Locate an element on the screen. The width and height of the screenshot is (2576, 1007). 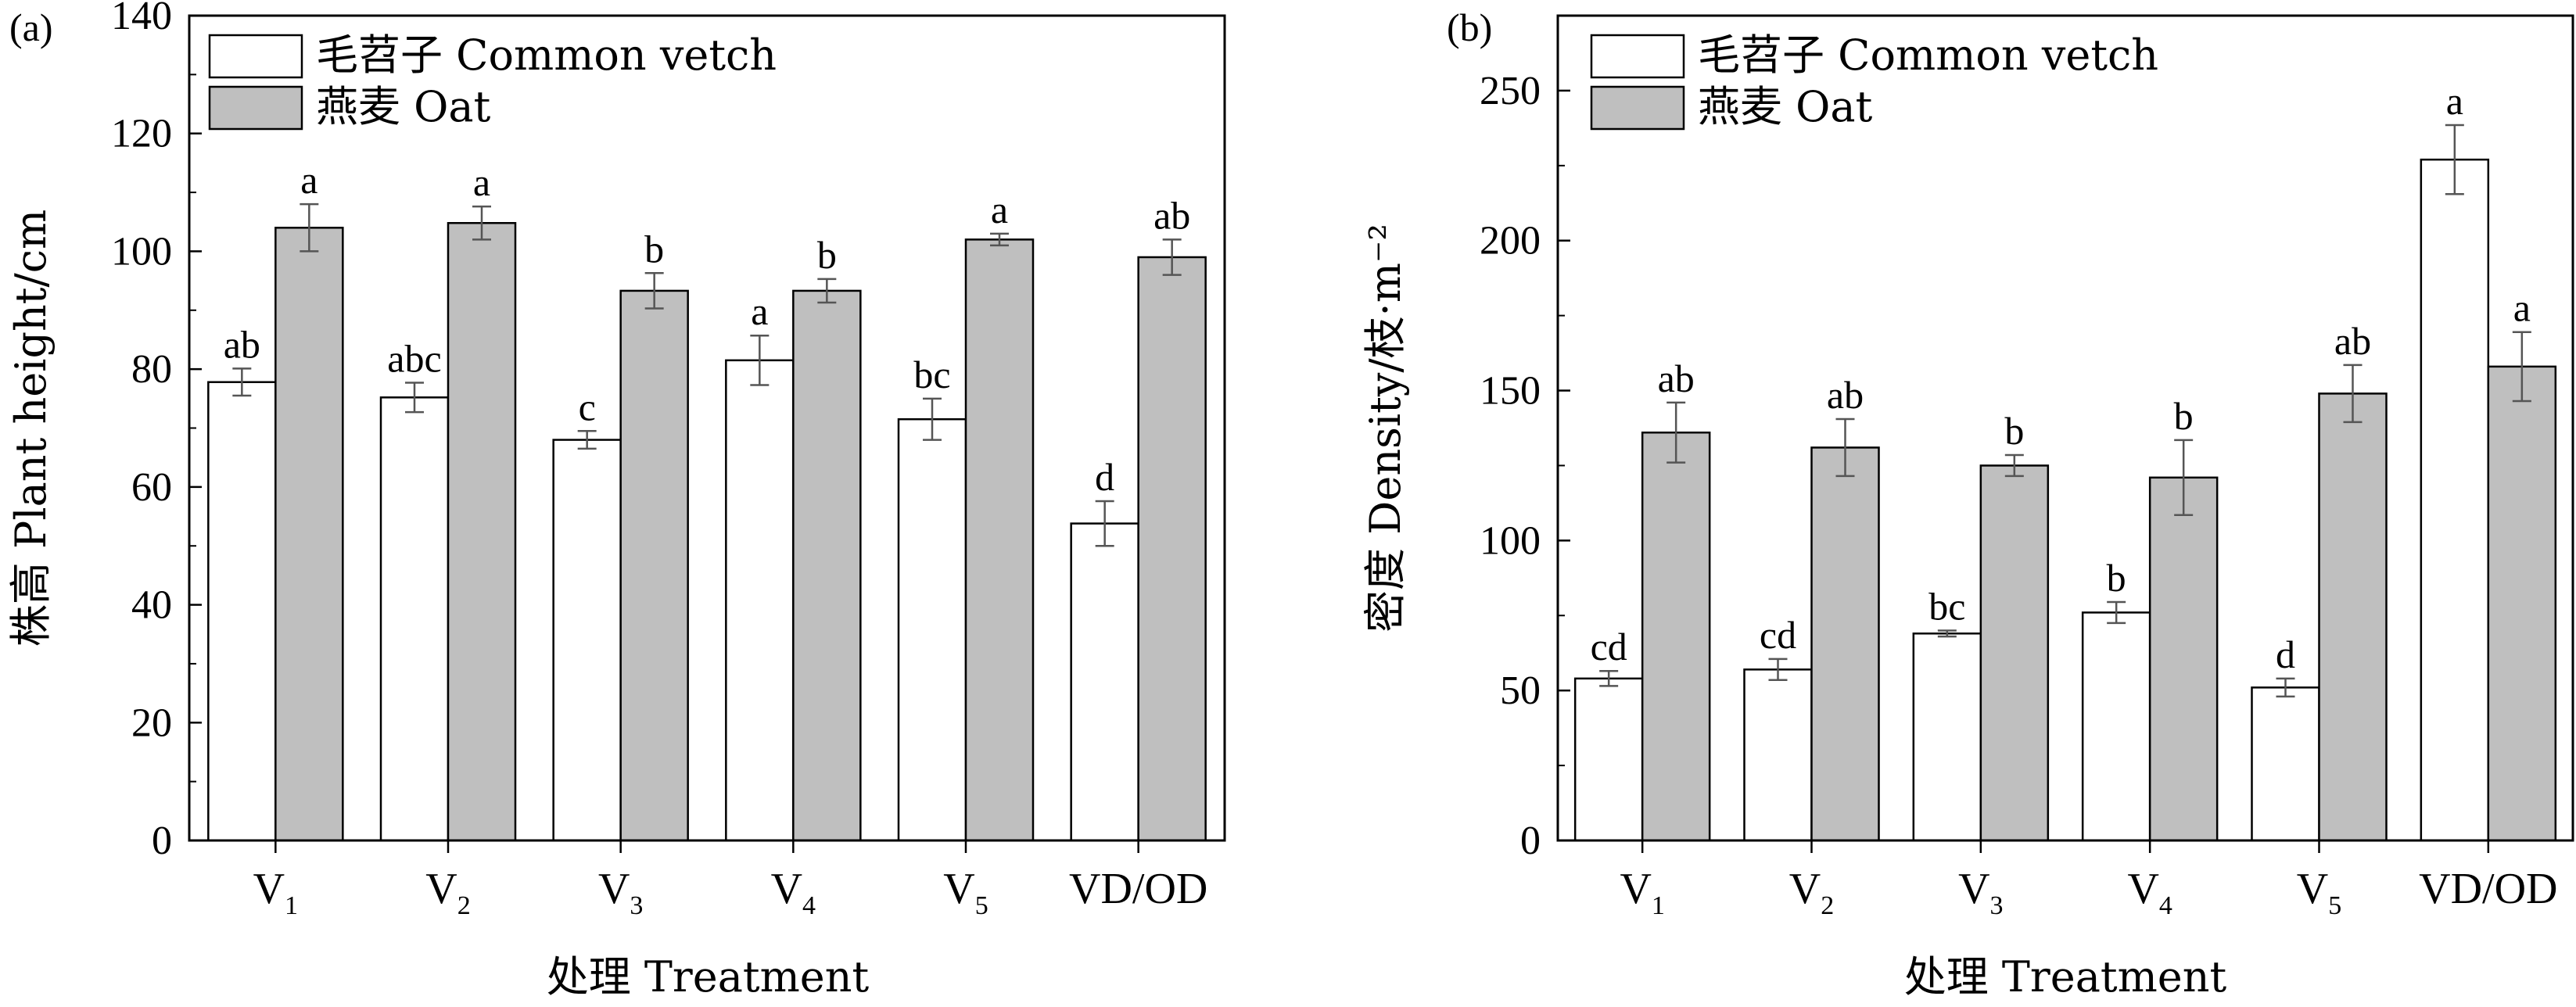
x-tick-label: V2 is located at coordinates (1812, 892).